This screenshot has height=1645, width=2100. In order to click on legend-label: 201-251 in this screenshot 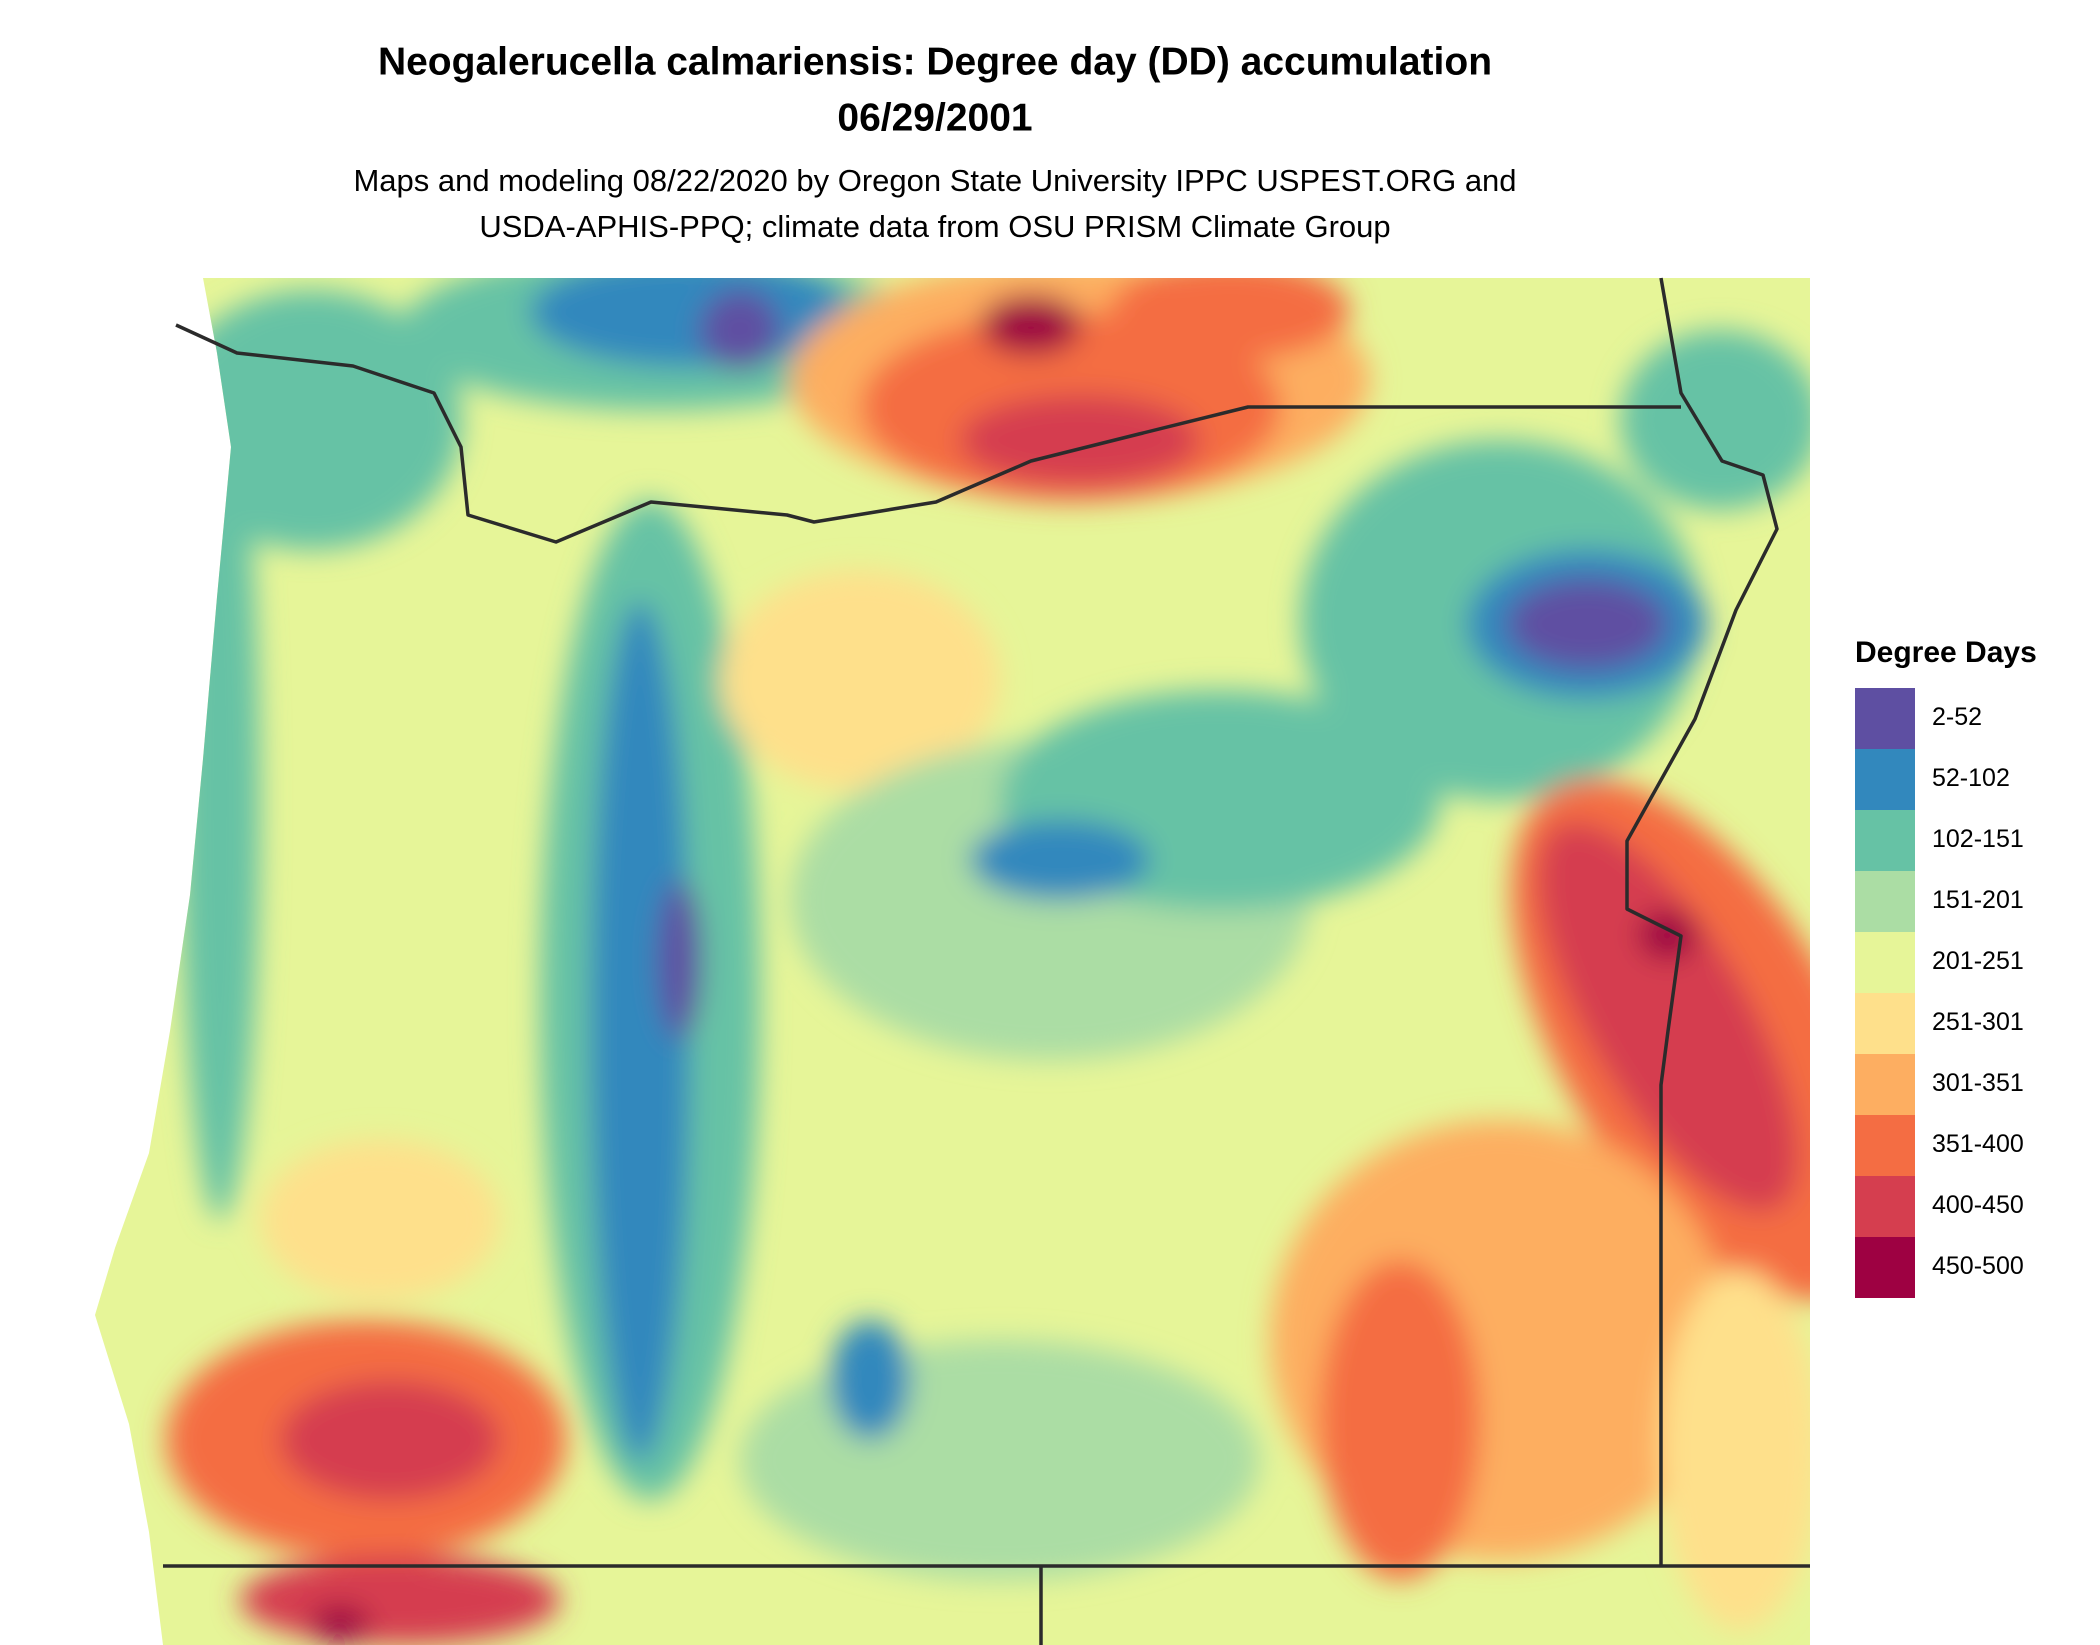, I will do `click(1978, 961)`.